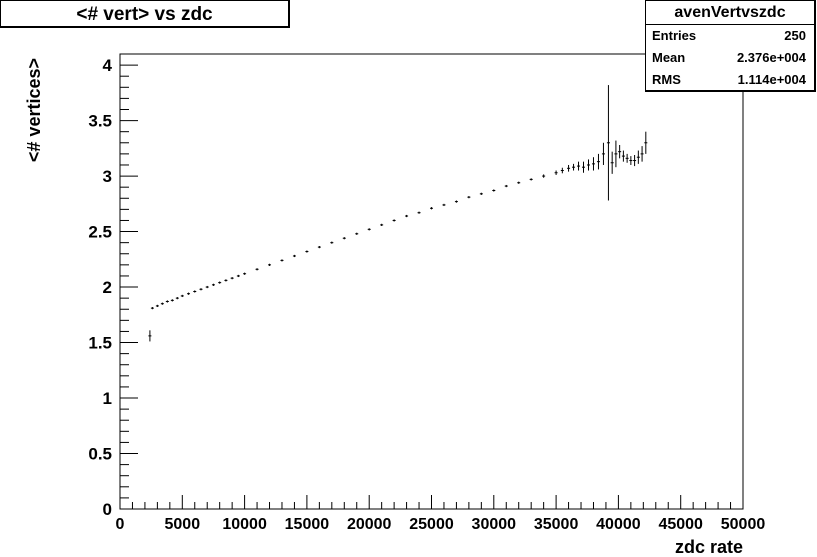 This screenshot has height=557, width=817. What do you see at coordinates (795, 35) in the screenshot?
I see `stats-value: 250` at bounding box center [795, 35].